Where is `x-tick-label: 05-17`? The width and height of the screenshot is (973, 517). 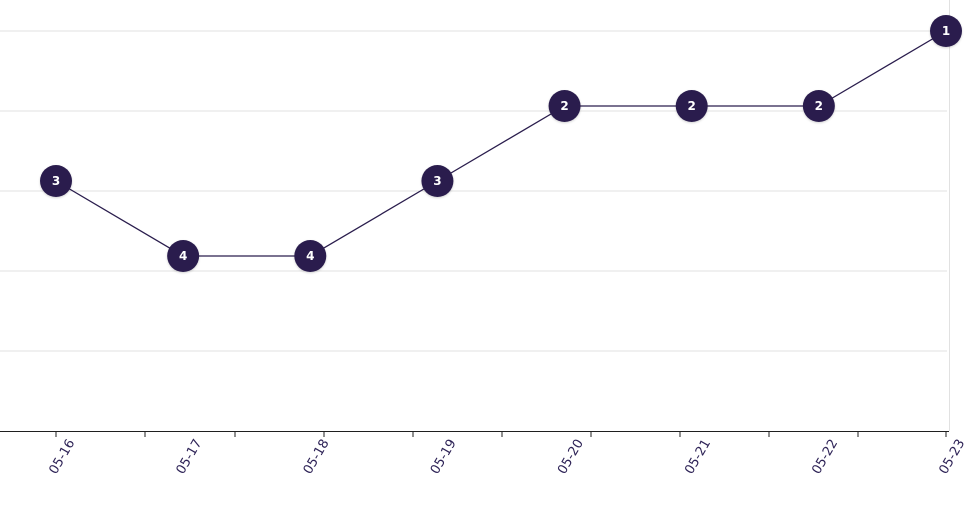
x-tick-label: 05-17 is located at coordinates (190, 457).